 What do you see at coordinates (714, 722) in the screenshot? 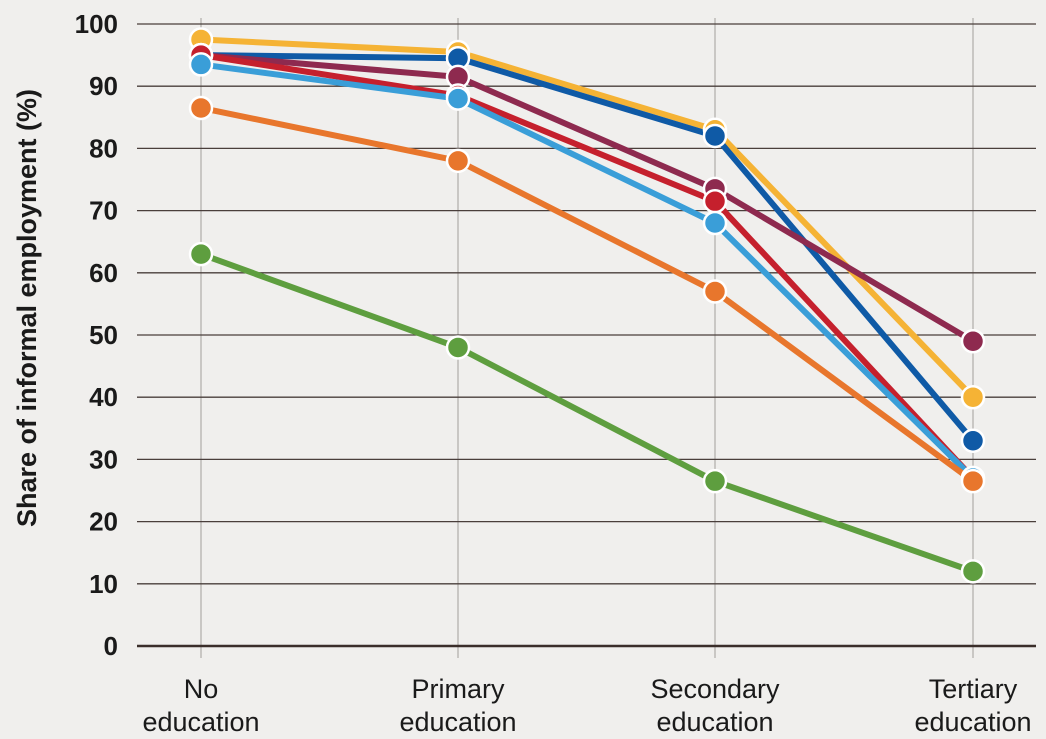
I see `x-tick-label-2-line-1: education` at bounding box center [714, 722].